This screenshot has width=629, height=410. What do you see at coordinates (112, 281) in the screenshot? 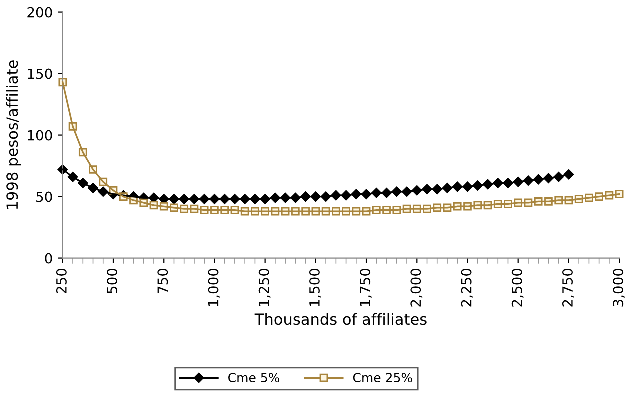
I see `x-tick-label: 500` at bounding box center [112, 281].